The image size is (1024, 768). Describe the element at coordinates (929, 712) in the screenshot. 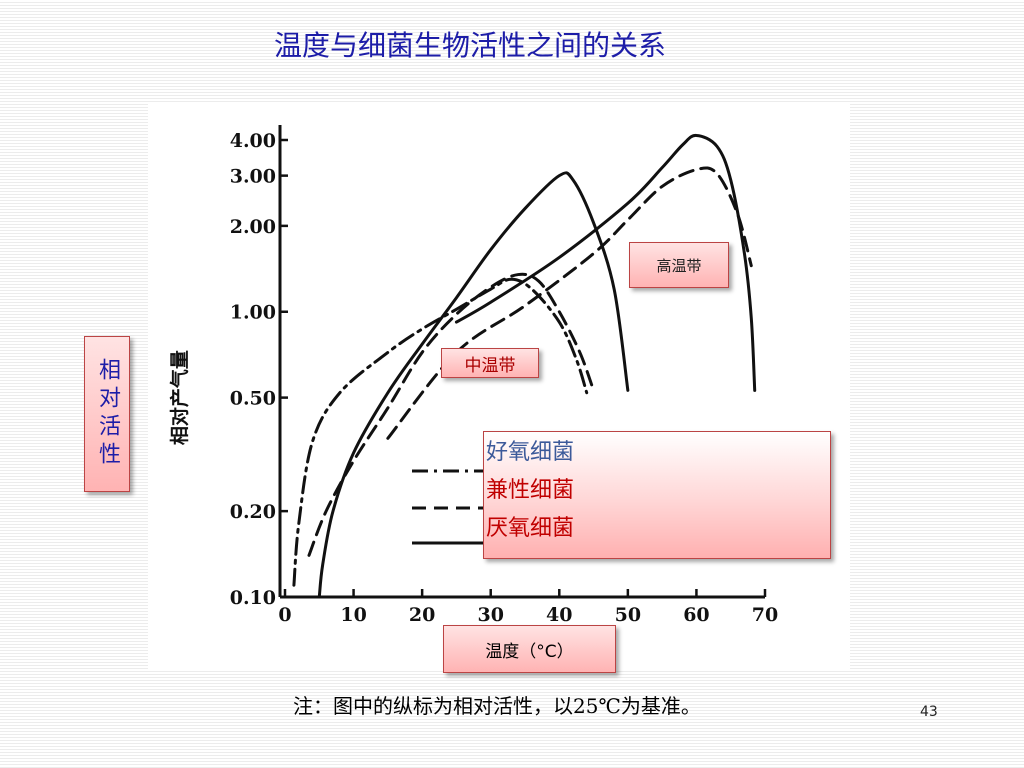

I see `page-number: 43` at that location.